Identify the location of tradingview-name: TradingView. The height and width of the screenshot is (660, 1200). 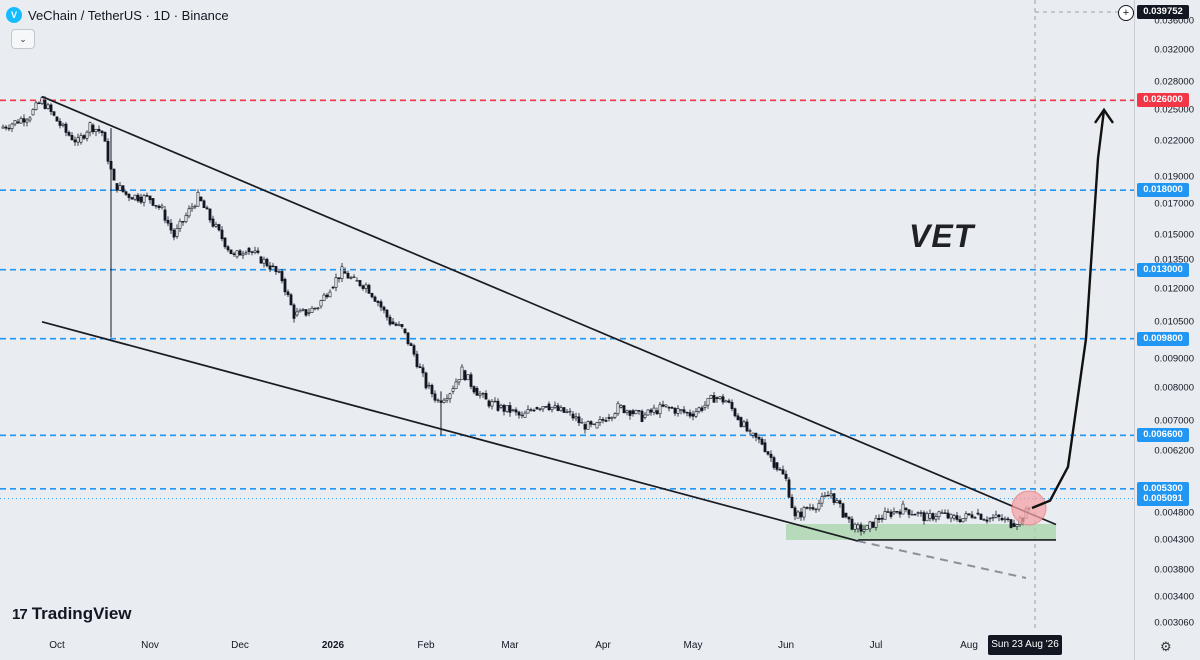
(81, 613).